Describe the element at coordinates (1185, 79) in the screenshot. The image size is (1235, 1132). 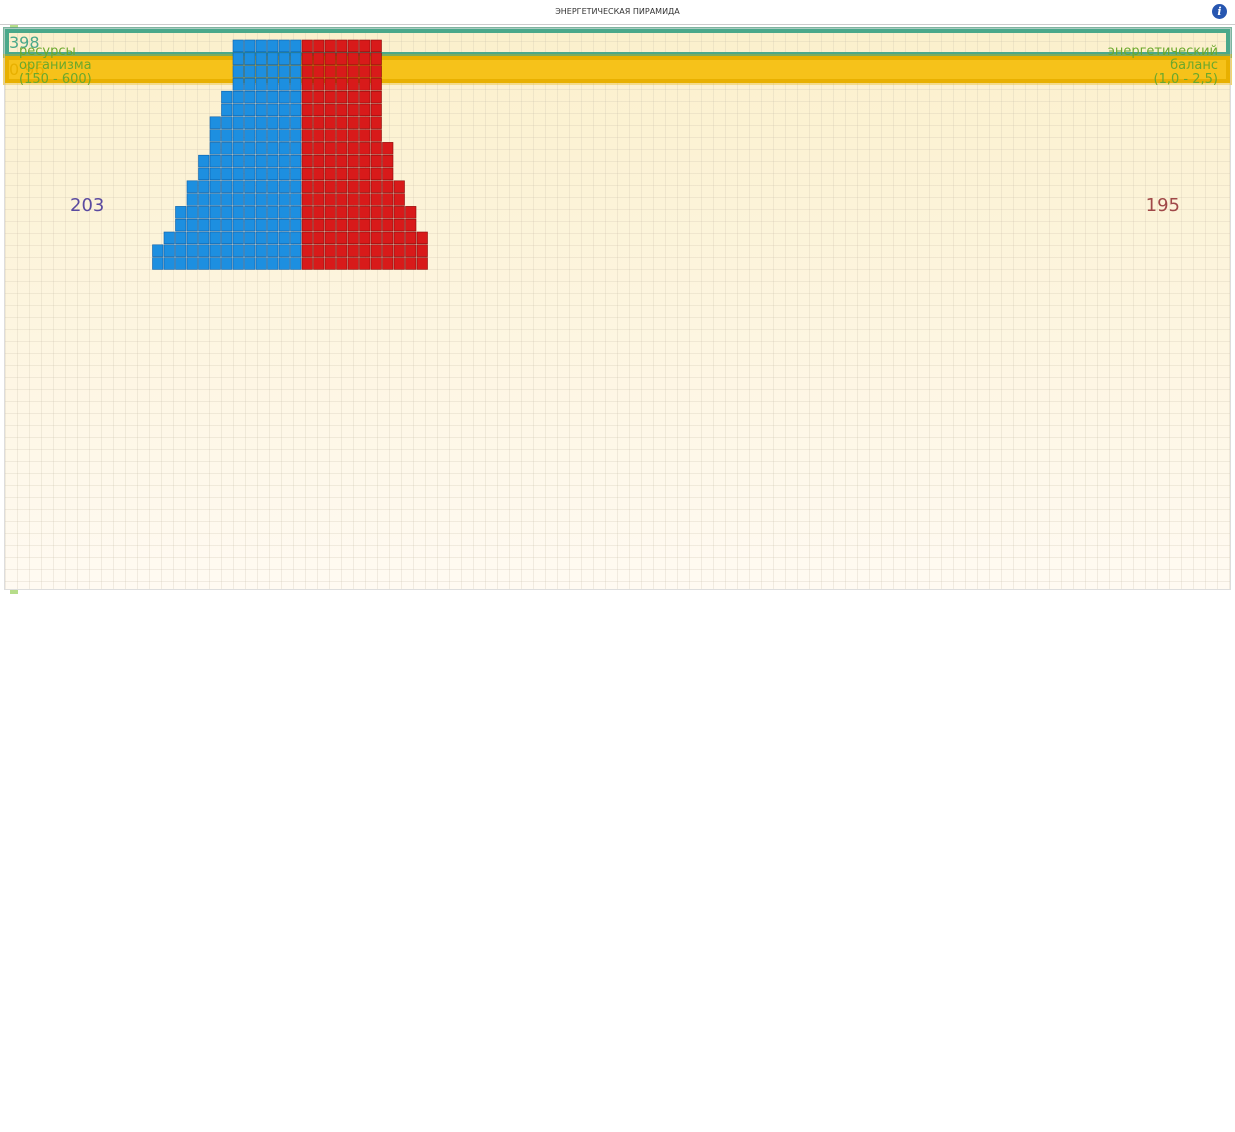
I see `label-line: (1,0 - 2,5)` at that location.